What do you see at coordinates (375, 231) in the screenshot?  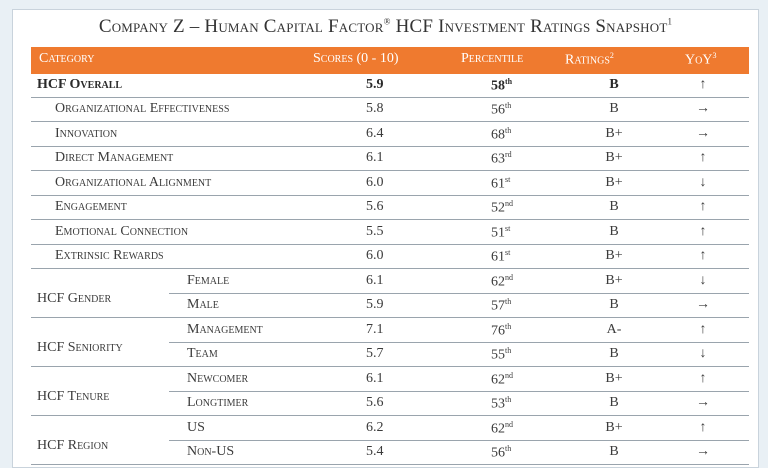 I see `row-score: 5.5` at bounding box center [375, 231].